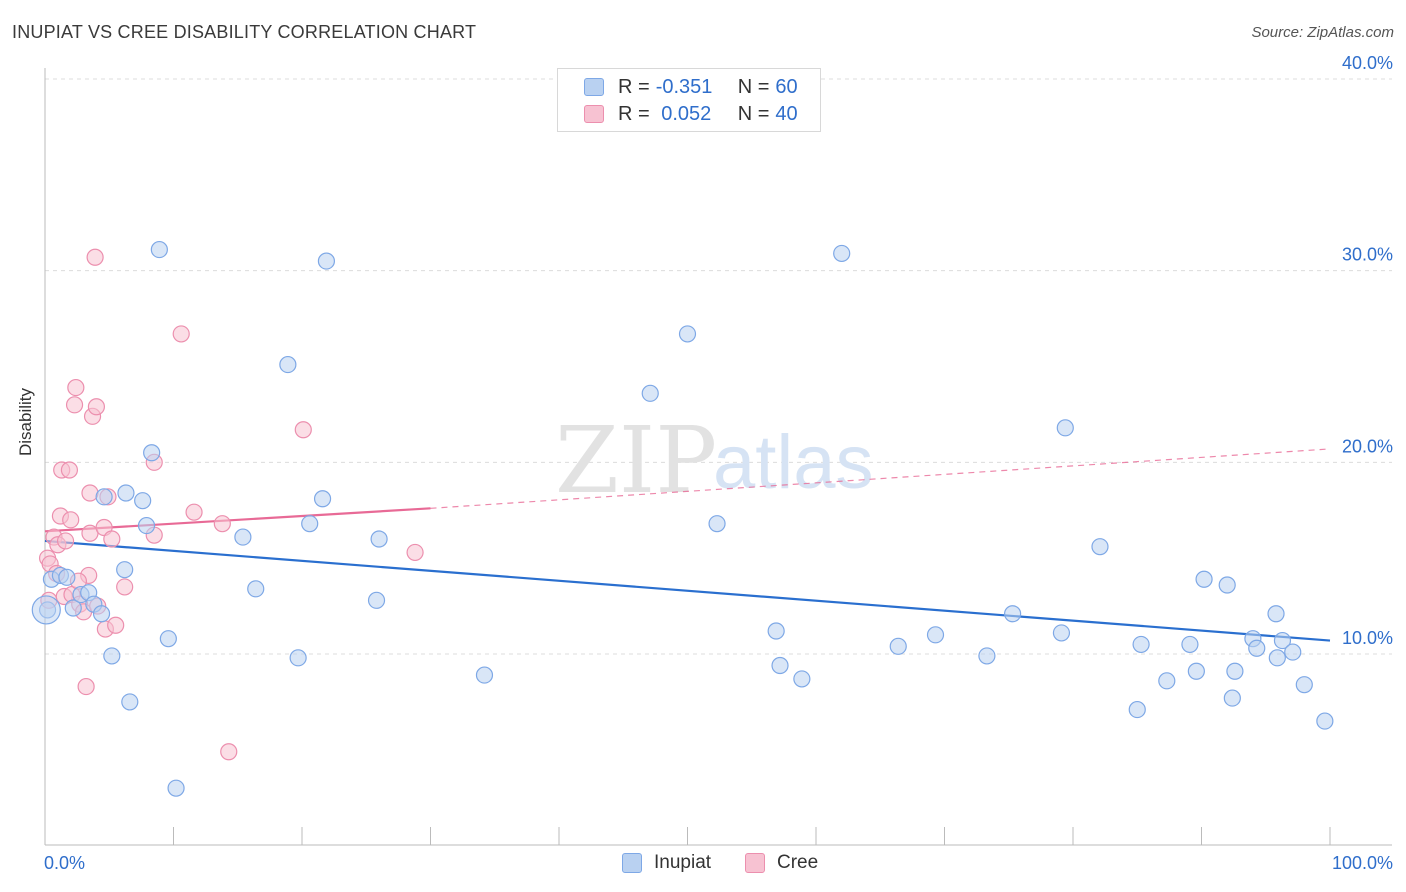 The image size is (1406, 892). I want to click on inupiat-swatch-icon, so click(594, 87).